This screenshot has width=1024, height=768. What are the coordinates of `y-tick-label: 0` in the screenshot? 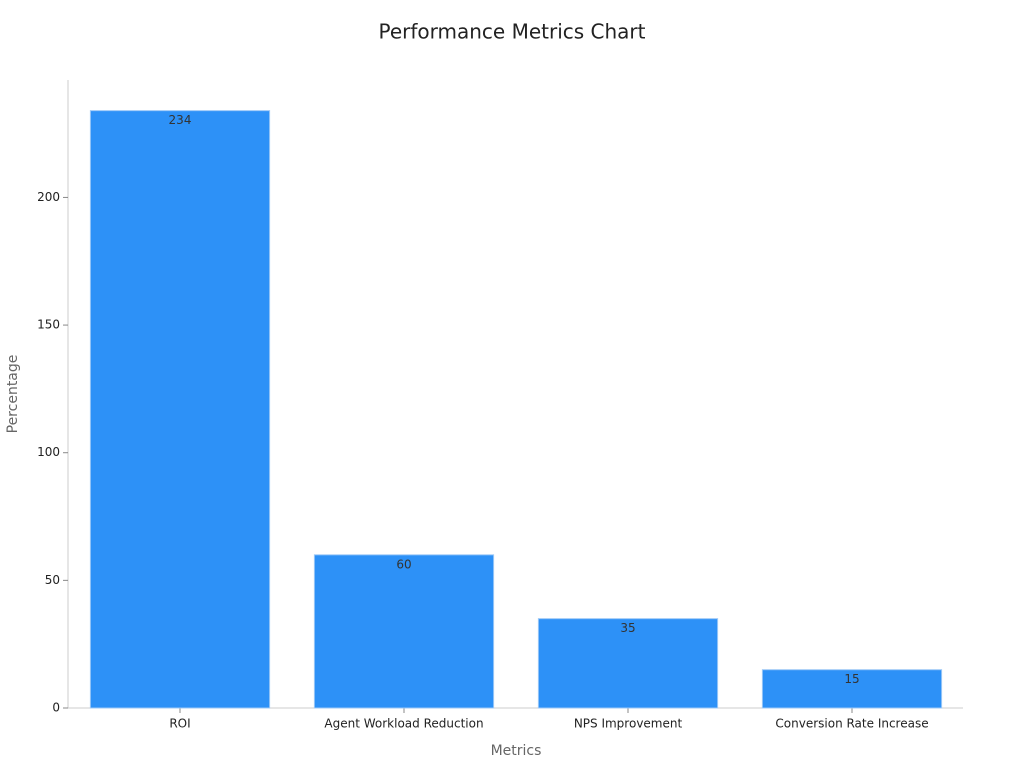 It's located at (56, 708).